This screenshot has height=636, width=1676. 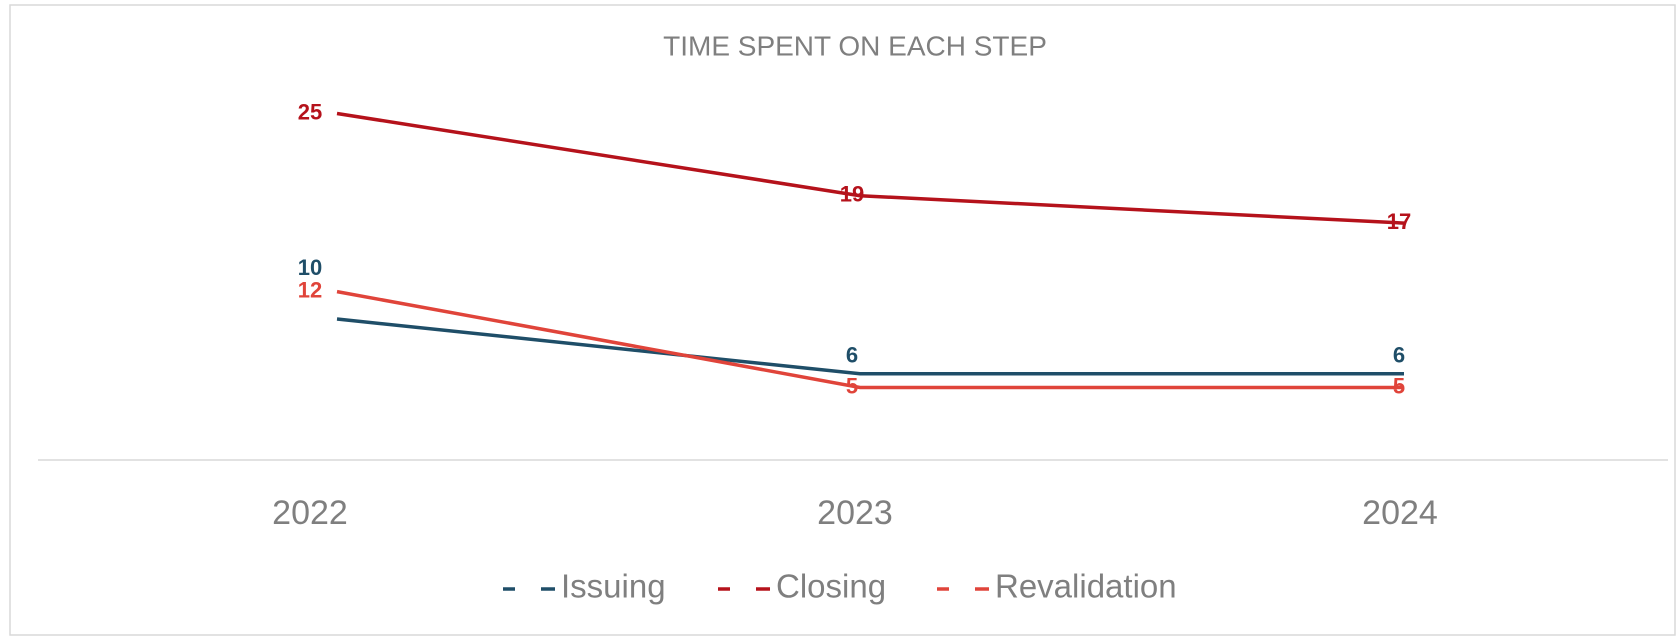 I want to click on chart-title: TIME SPENT ON EACH STEP, so click(x=855, y=45).